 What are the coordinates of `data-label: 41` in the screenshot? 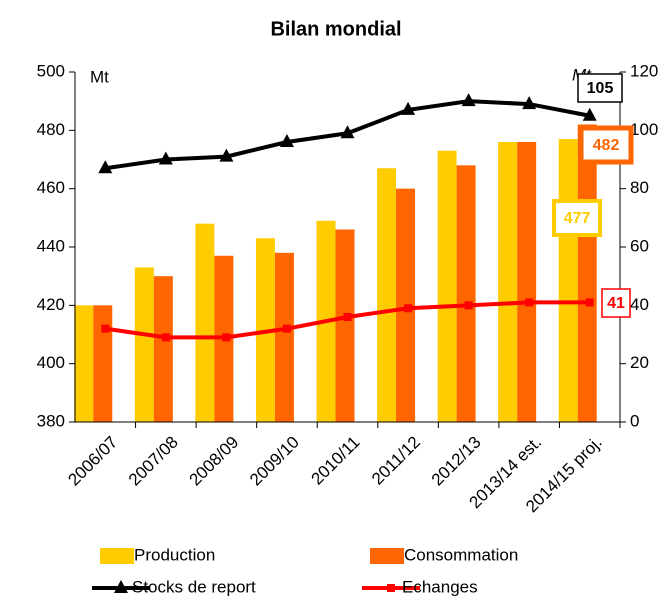 It's located at (616, 303).